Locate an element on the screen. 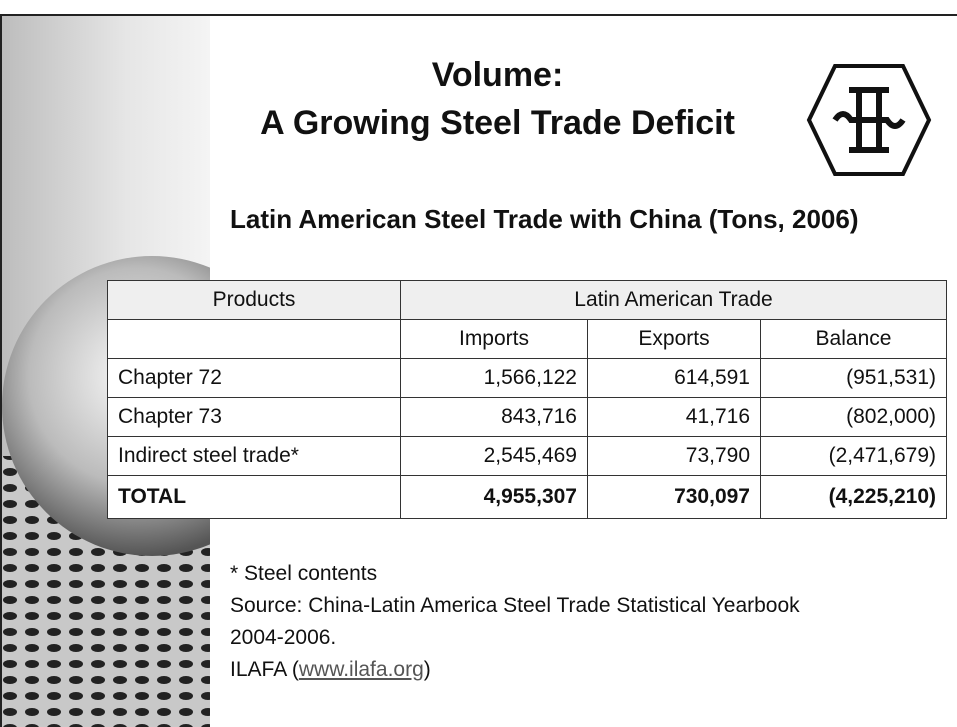 Image resolution: width=957 pixels, height=727 pixels. label-cell: Chapter 73 is located at coordinates (254, 417).